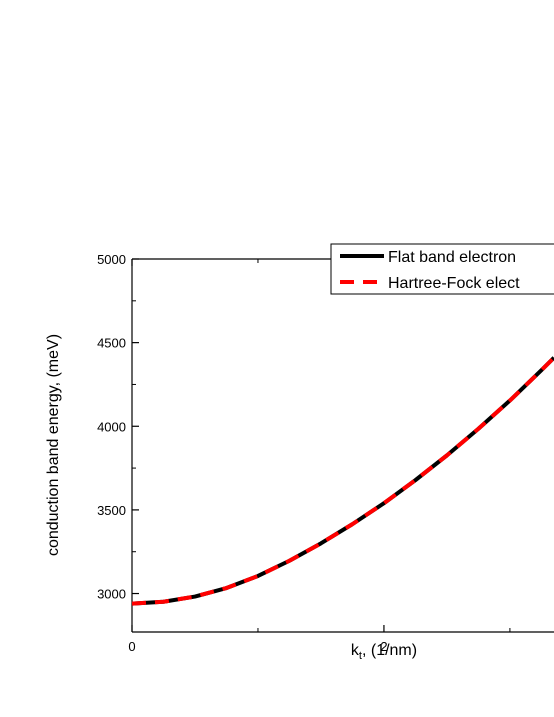  What do you see at coordinates (111, 510) in the screenshot?
I see `y-tick-label-1: 3500` at bounding box center [111, 510].